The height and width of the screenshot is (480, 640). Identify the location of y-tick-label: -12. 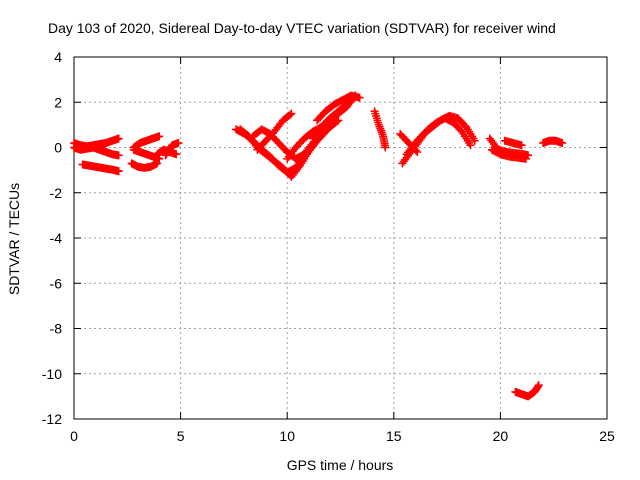
(52, 419).